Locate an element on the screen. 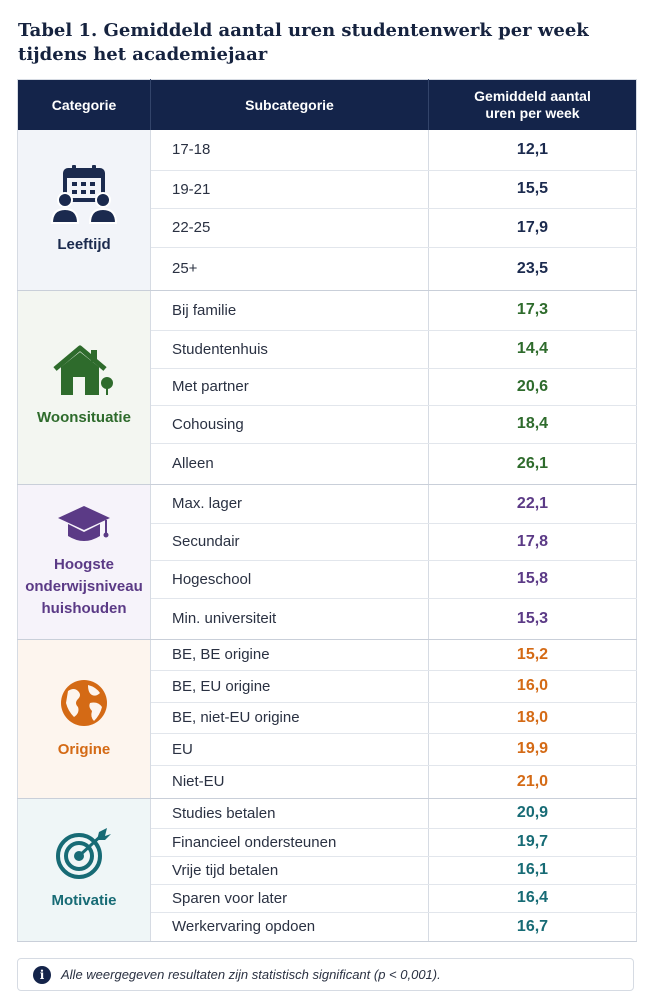 This screenshot has height=1004, width=653. subcategory-cell: 25+ is located at coordinates (289, 269).